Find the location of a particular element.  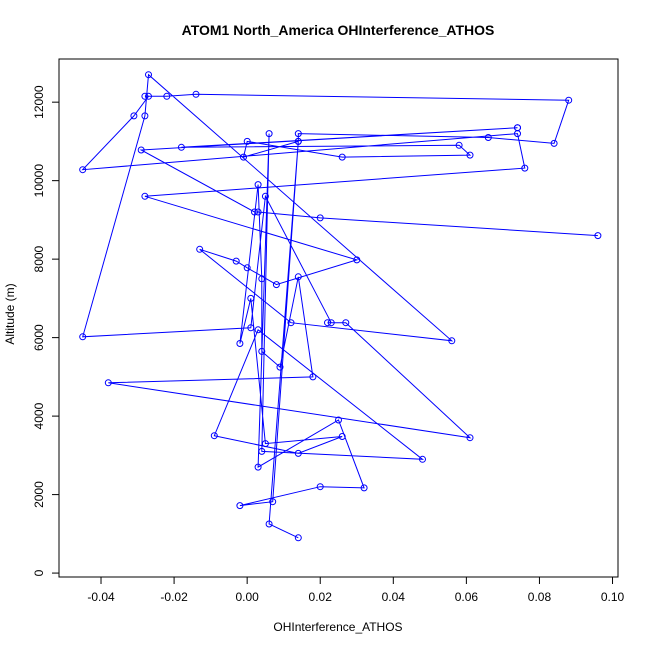

y-tick-label: 2000 is located at coordinates (39, 494).